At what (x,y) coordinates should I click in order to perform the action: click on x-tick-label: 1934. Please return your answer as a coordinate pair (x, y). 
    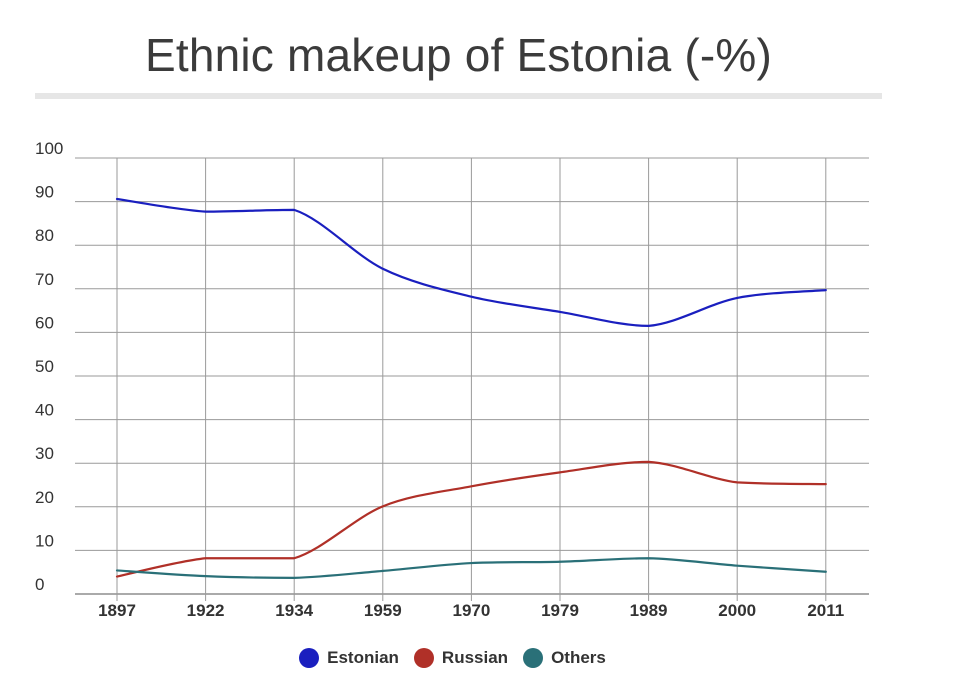
    Looking at the image, I should click on (294, 610).